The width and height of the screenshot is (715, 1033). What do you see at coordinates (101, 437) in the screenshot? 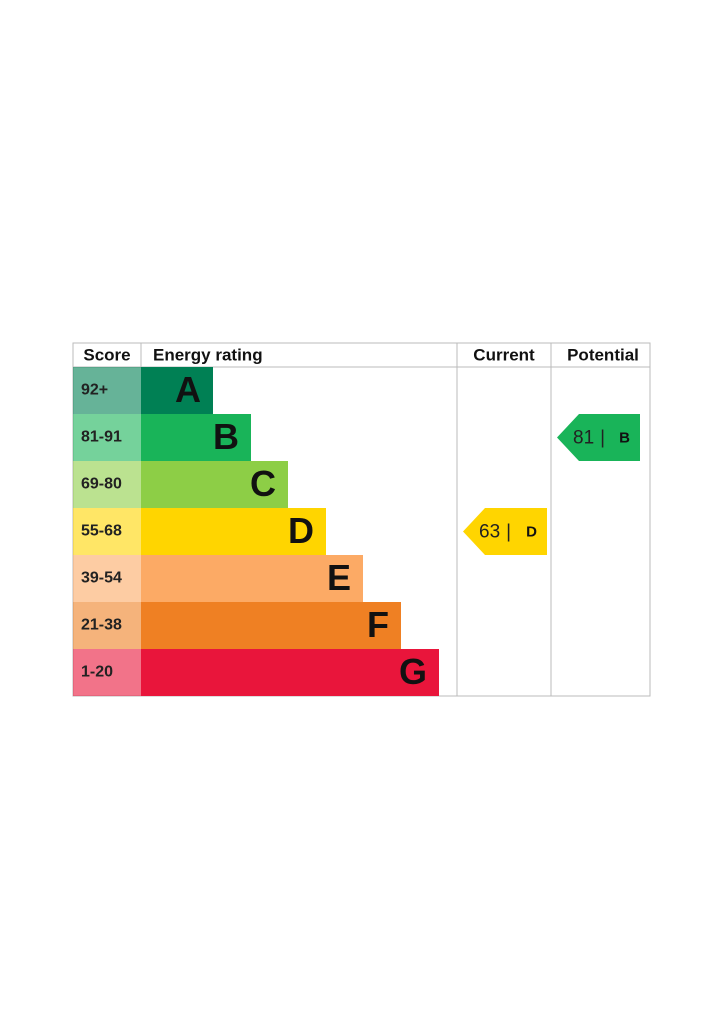
I see `score-label: 81-91` at bounding box center [101, 437].